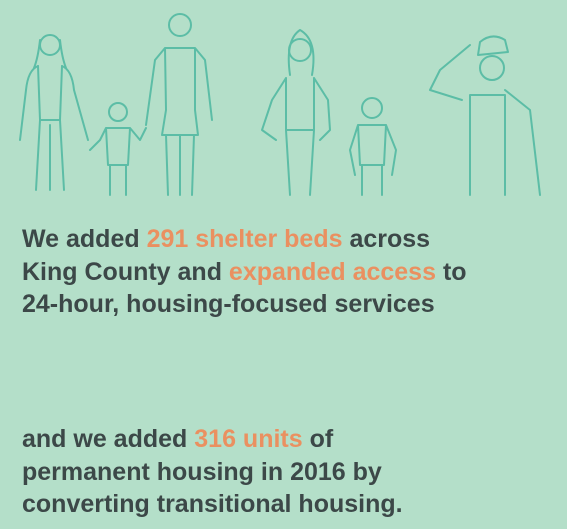  I want to click on text: converting transitional housing., so click(212, 504).